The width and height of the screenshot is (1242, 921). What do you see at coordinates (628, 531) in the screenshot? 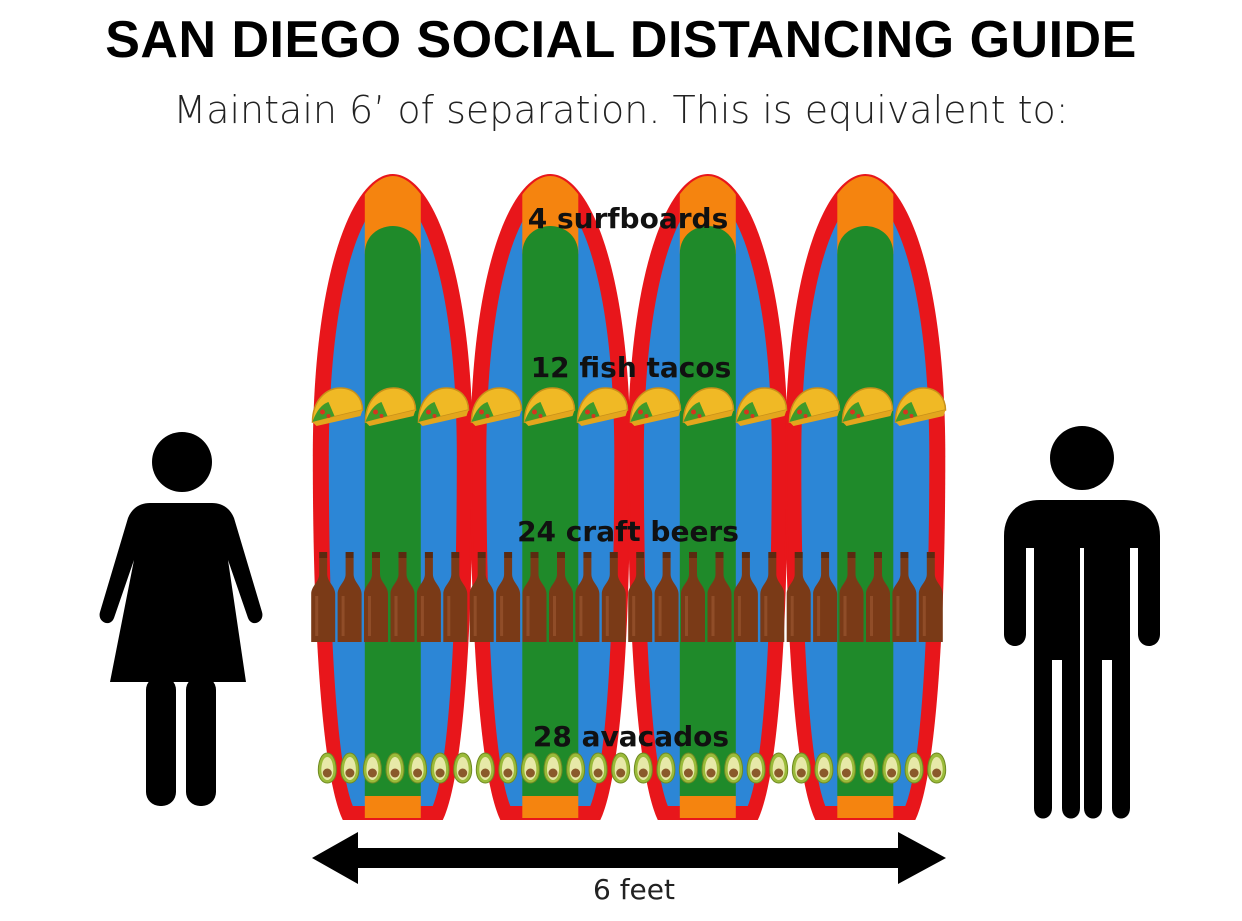
I see `beers-label: 24 craft beers` at bounding box center [628, 531].